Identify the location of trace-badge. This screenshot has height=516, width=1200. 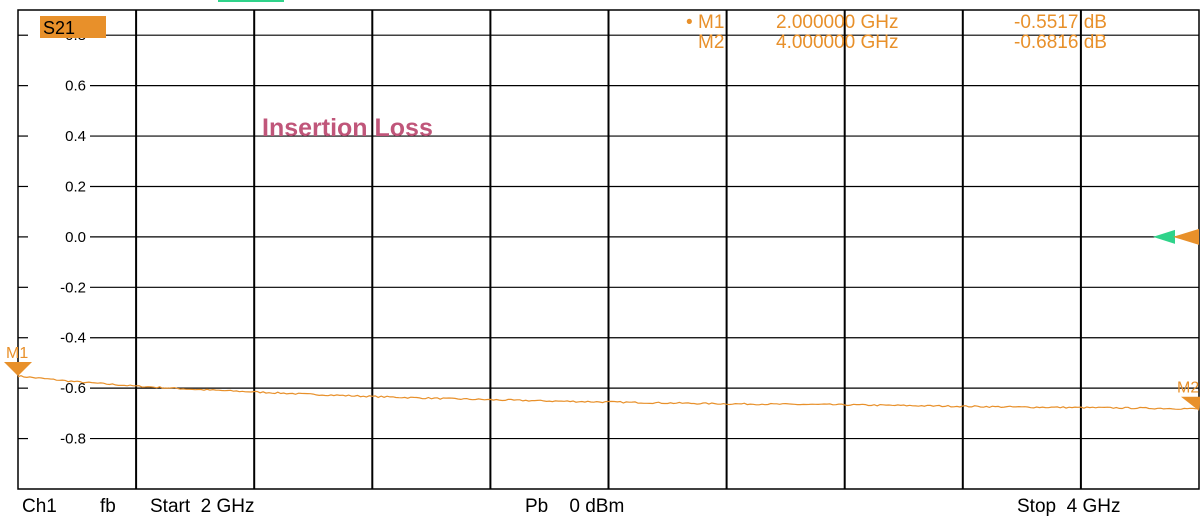
(73, 27).